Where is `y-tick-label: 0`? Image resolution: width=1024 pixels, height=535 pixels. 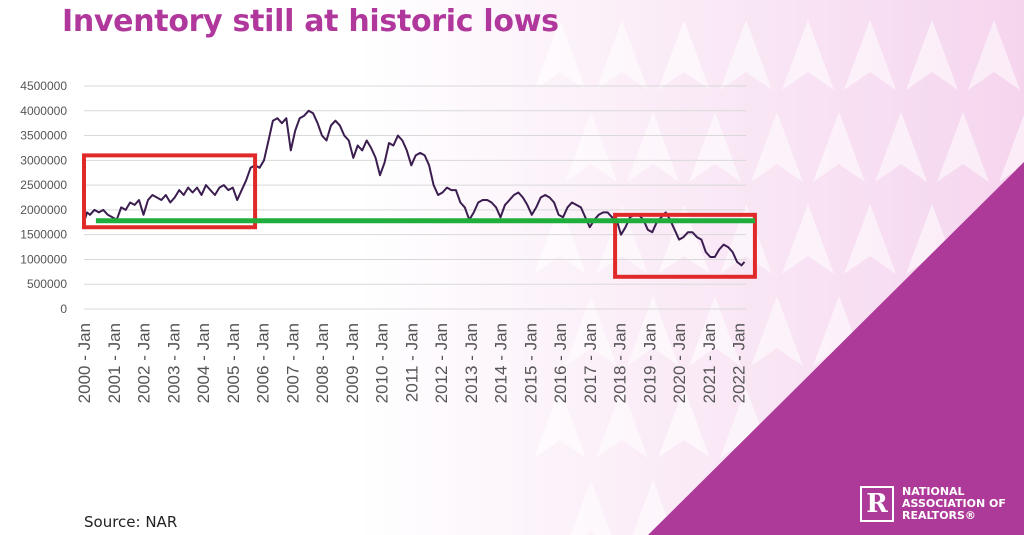
y-tick-label: 0 is located at coordinates (63, 309).